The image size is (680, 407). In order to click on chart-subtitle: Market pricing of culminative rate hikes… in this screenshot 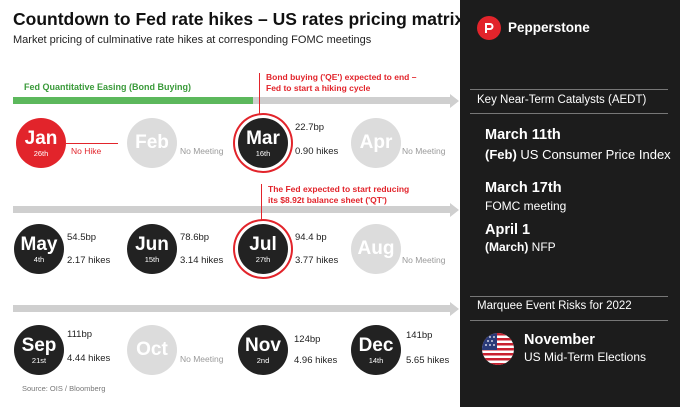, I will do `click(192, 40)`.